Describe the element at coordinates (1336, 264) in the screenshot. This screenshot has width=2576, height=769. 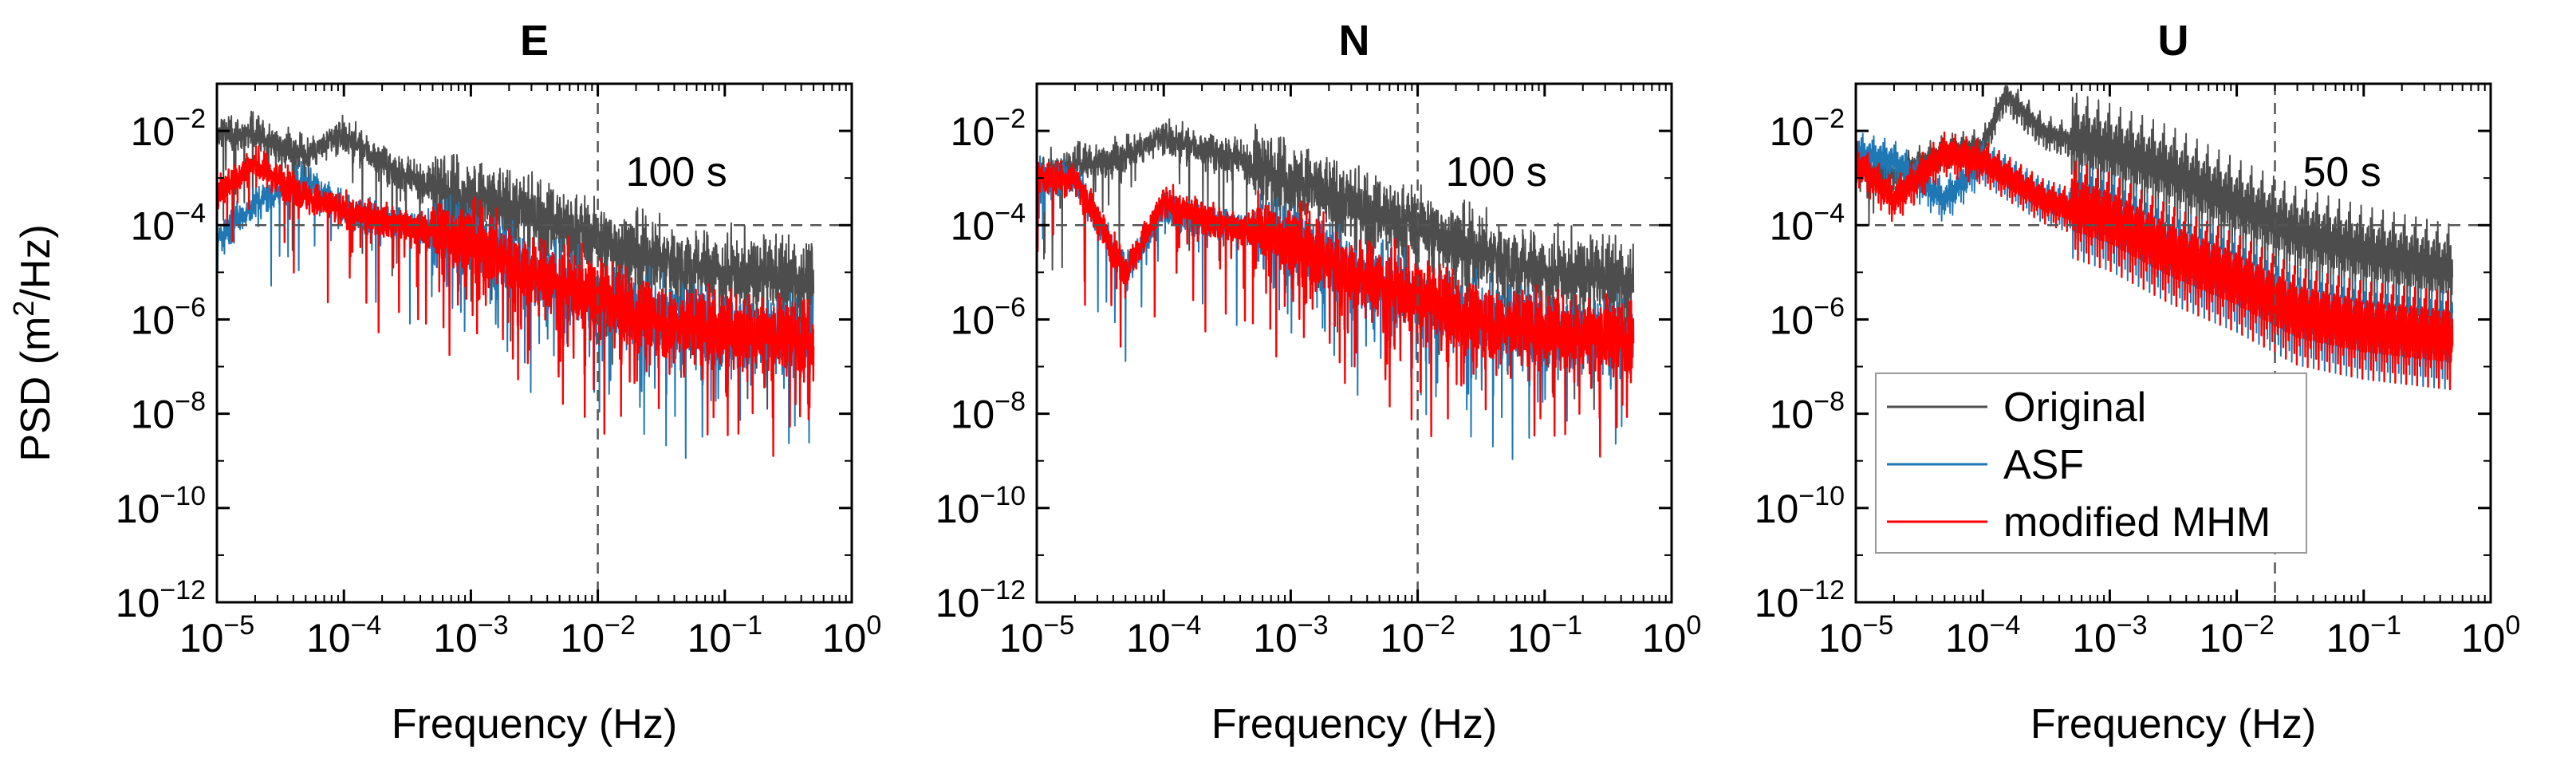
I see `series-original` at that location.